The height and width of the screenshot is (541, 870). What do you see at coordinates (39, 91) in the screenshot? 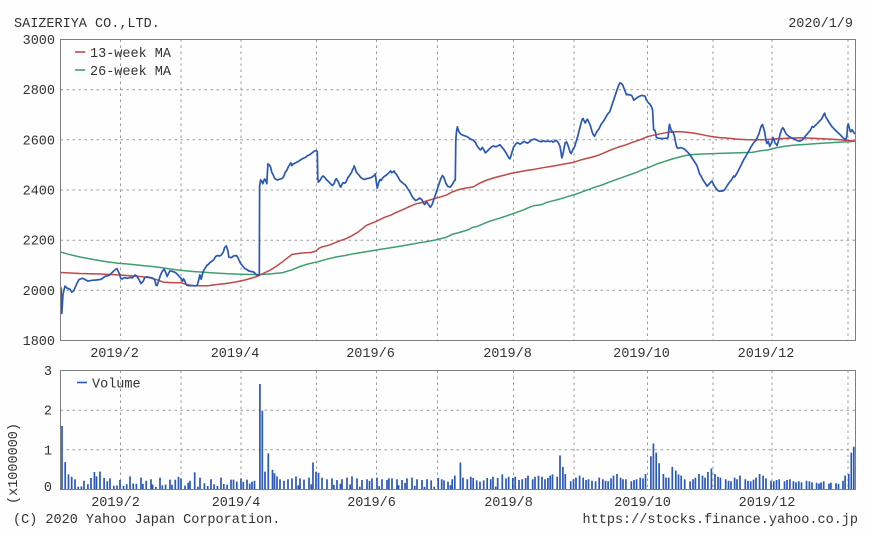
I see `svg-text: 2800` at bounding box center [39, 91].